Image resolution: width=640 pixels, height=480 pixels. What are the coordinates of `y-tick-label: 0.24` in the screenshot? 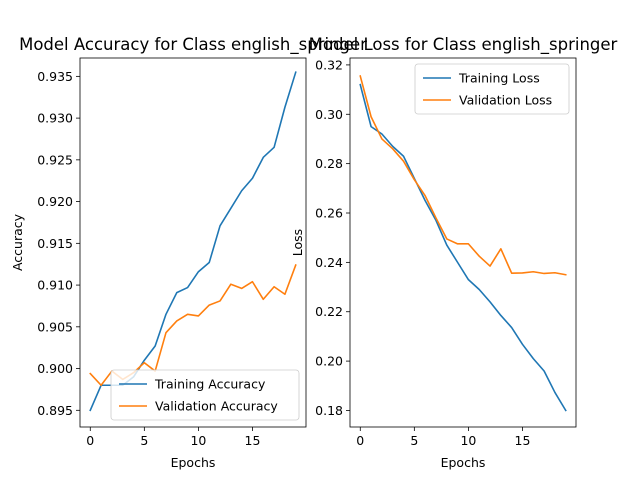 It's located at (329, 262).